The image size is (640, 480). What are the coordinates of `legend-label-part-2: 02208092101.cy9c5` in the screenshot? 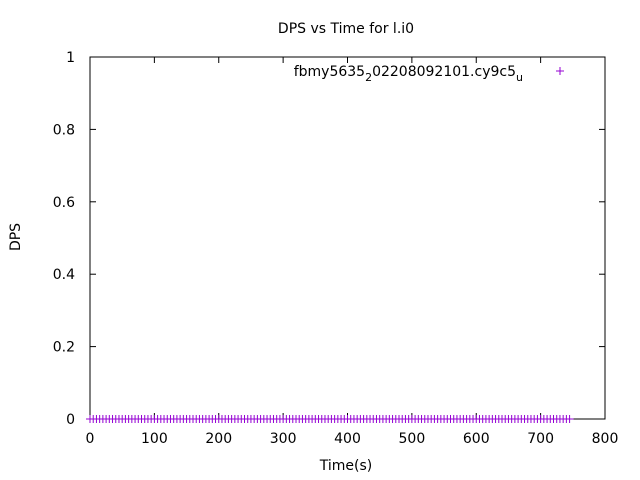 It's located at (444, 72).